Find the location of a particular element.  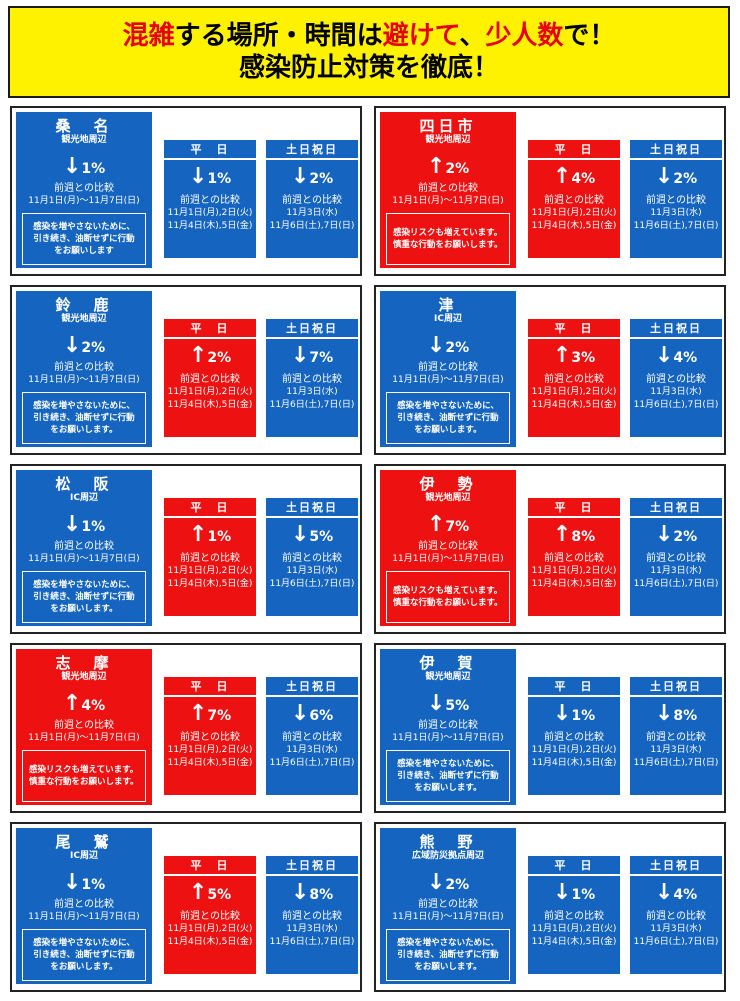

weekday-card: 平 日 ↑8% 前週との比較 11月1日(月),2日(火) 11月4日(木),5日(金) is located at coordinates (574, 557).